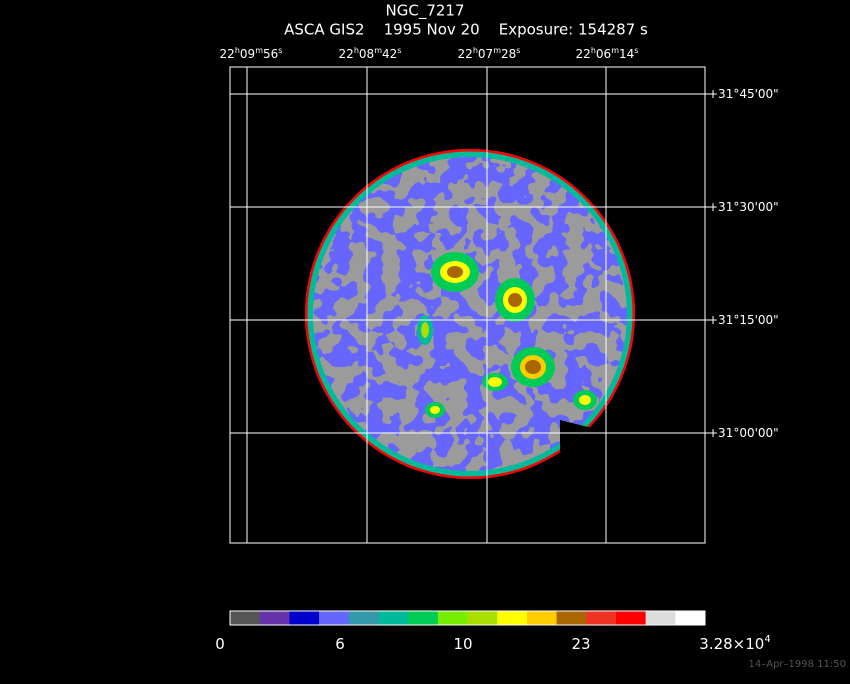  I want to click on ra-label: 22h07m28s, so click(489, 53).